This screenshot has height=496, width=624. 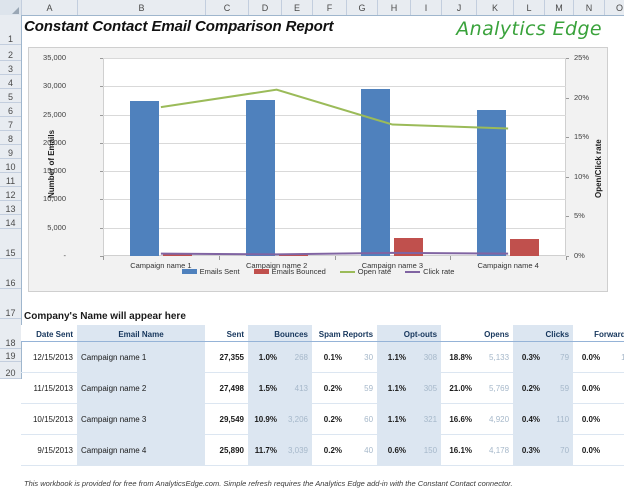 I want to click on column-header-h: H, so click(x=394, y=7).